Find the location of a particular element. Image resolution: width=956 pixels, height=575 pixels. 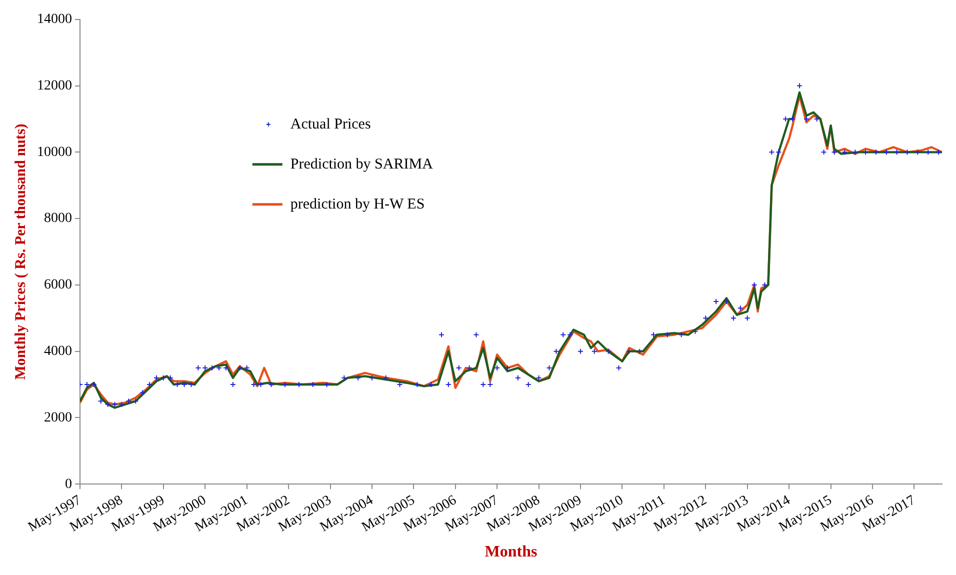

y-tick-label: 6000 is located at coordinates (58, 285).